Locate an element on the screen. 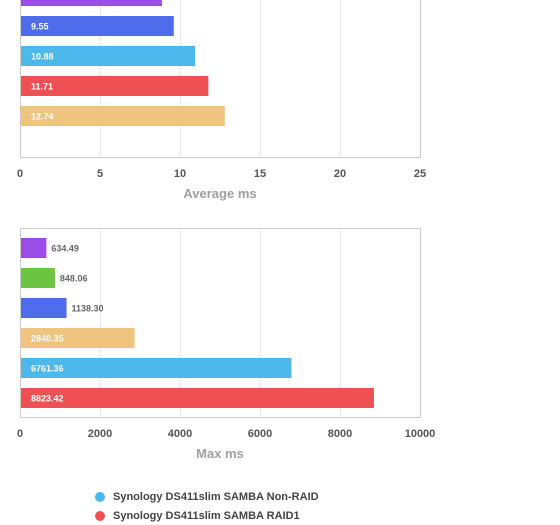  avg-tick-label: 25 is located at coordinates (420, 174).